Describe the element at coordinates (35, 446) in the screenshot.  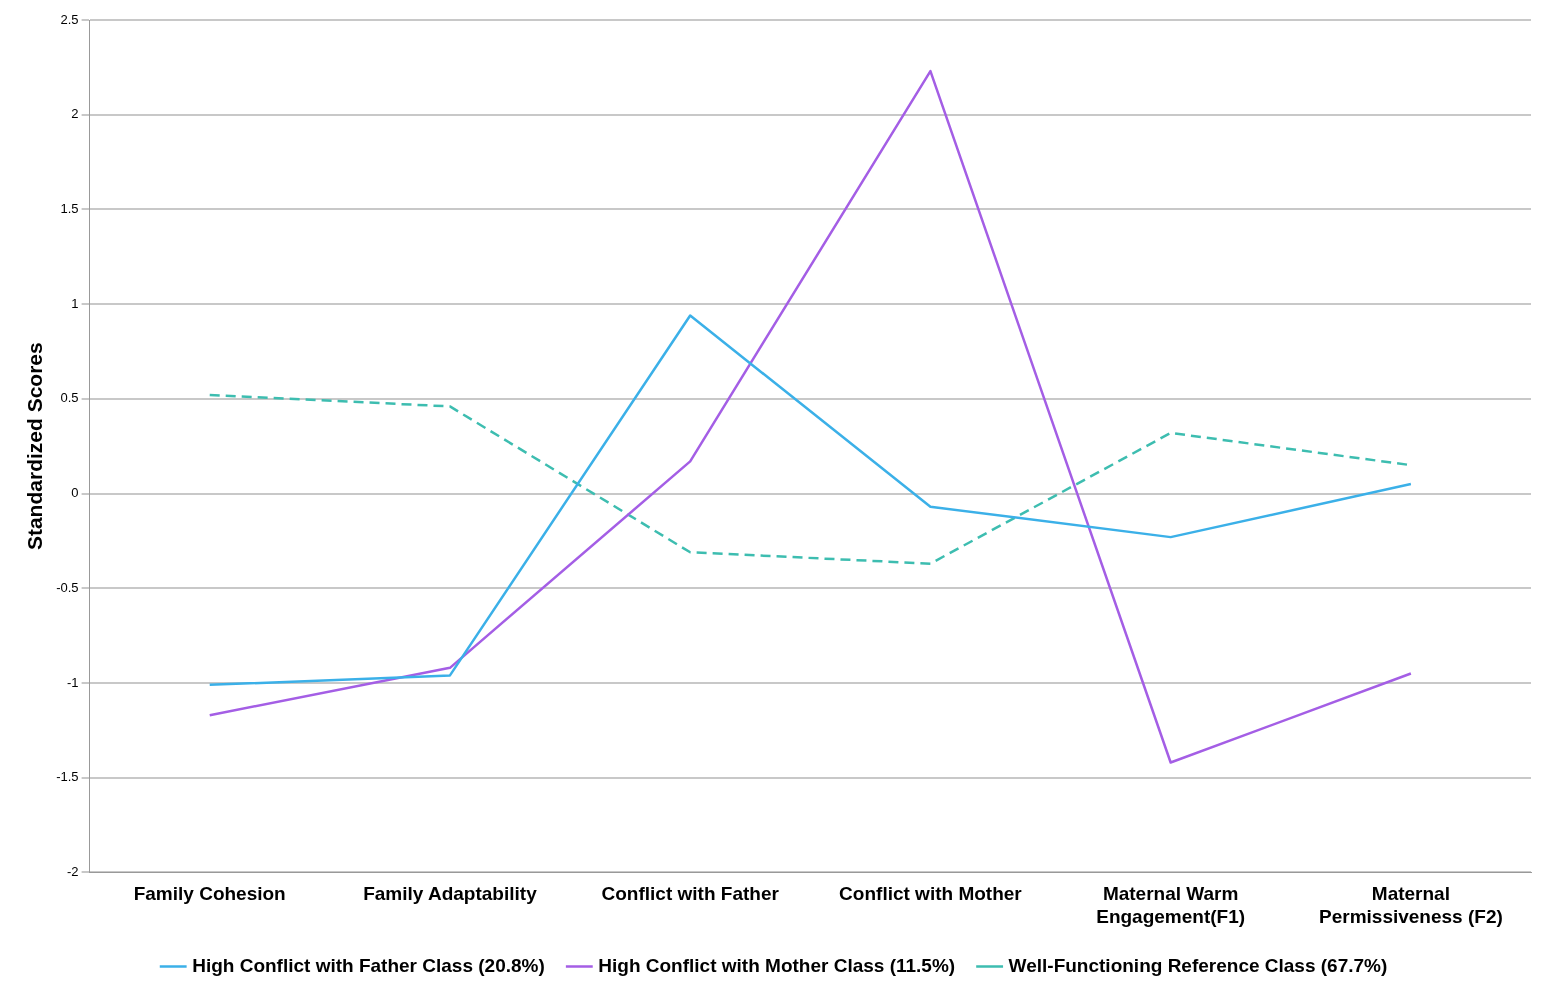
I see `y-axis-title: Standardized Scores` at that location.